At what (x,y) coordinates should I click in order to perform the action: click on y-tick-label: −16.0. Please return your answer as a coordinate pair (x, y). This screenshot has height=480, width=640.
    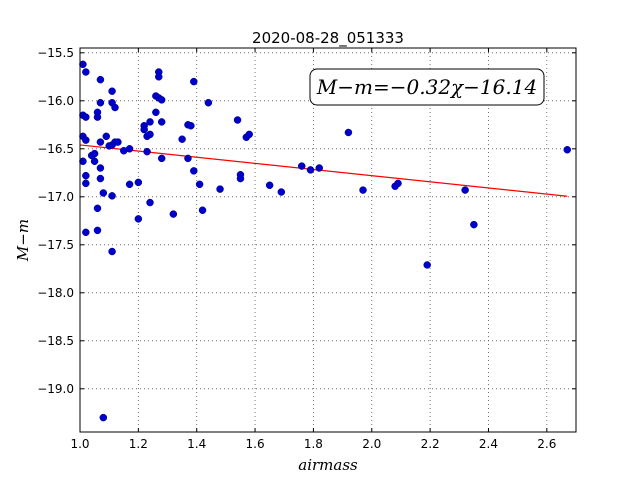
    Looking at the image, I should click on (55, 101).